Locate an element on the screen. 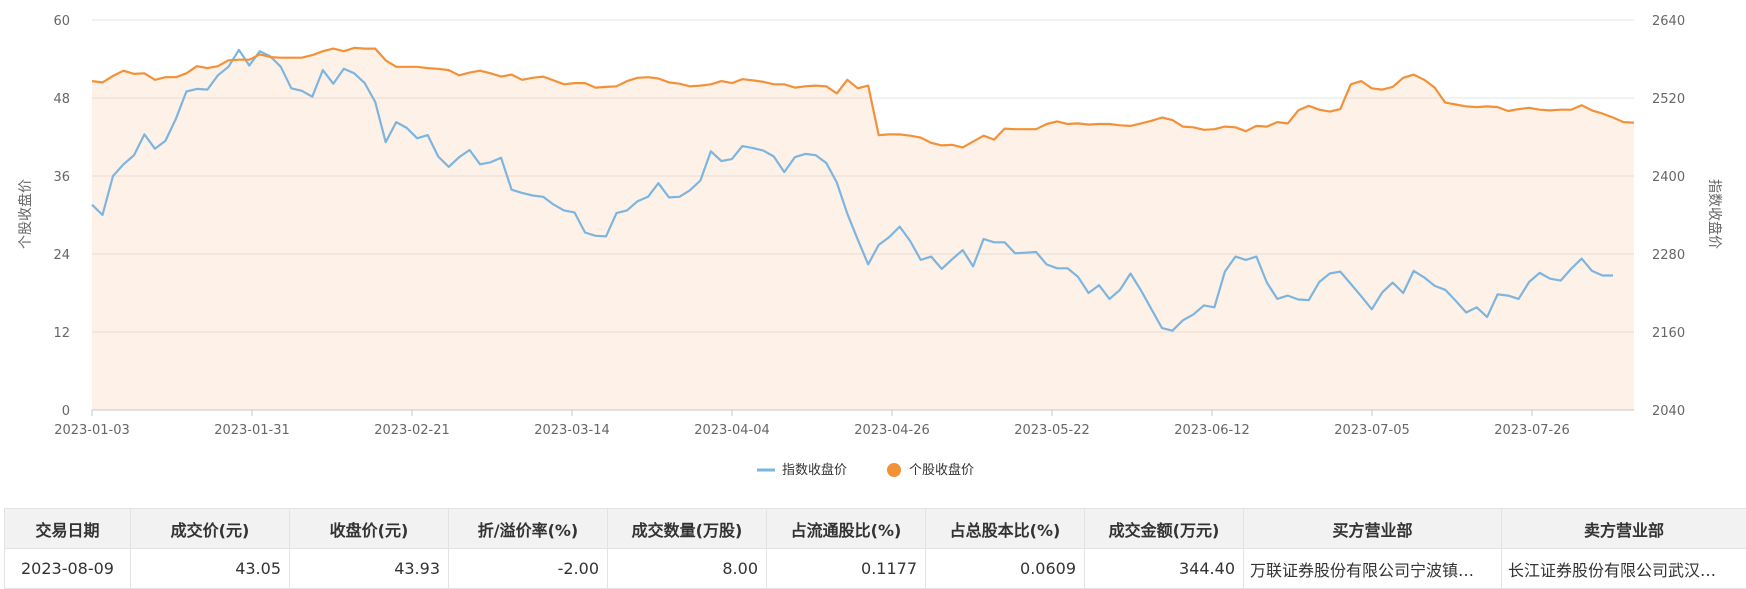 This screenshot has width=1746, height=589. cell-float-ratio: 0.1177 is located at coordinates (846, 568).